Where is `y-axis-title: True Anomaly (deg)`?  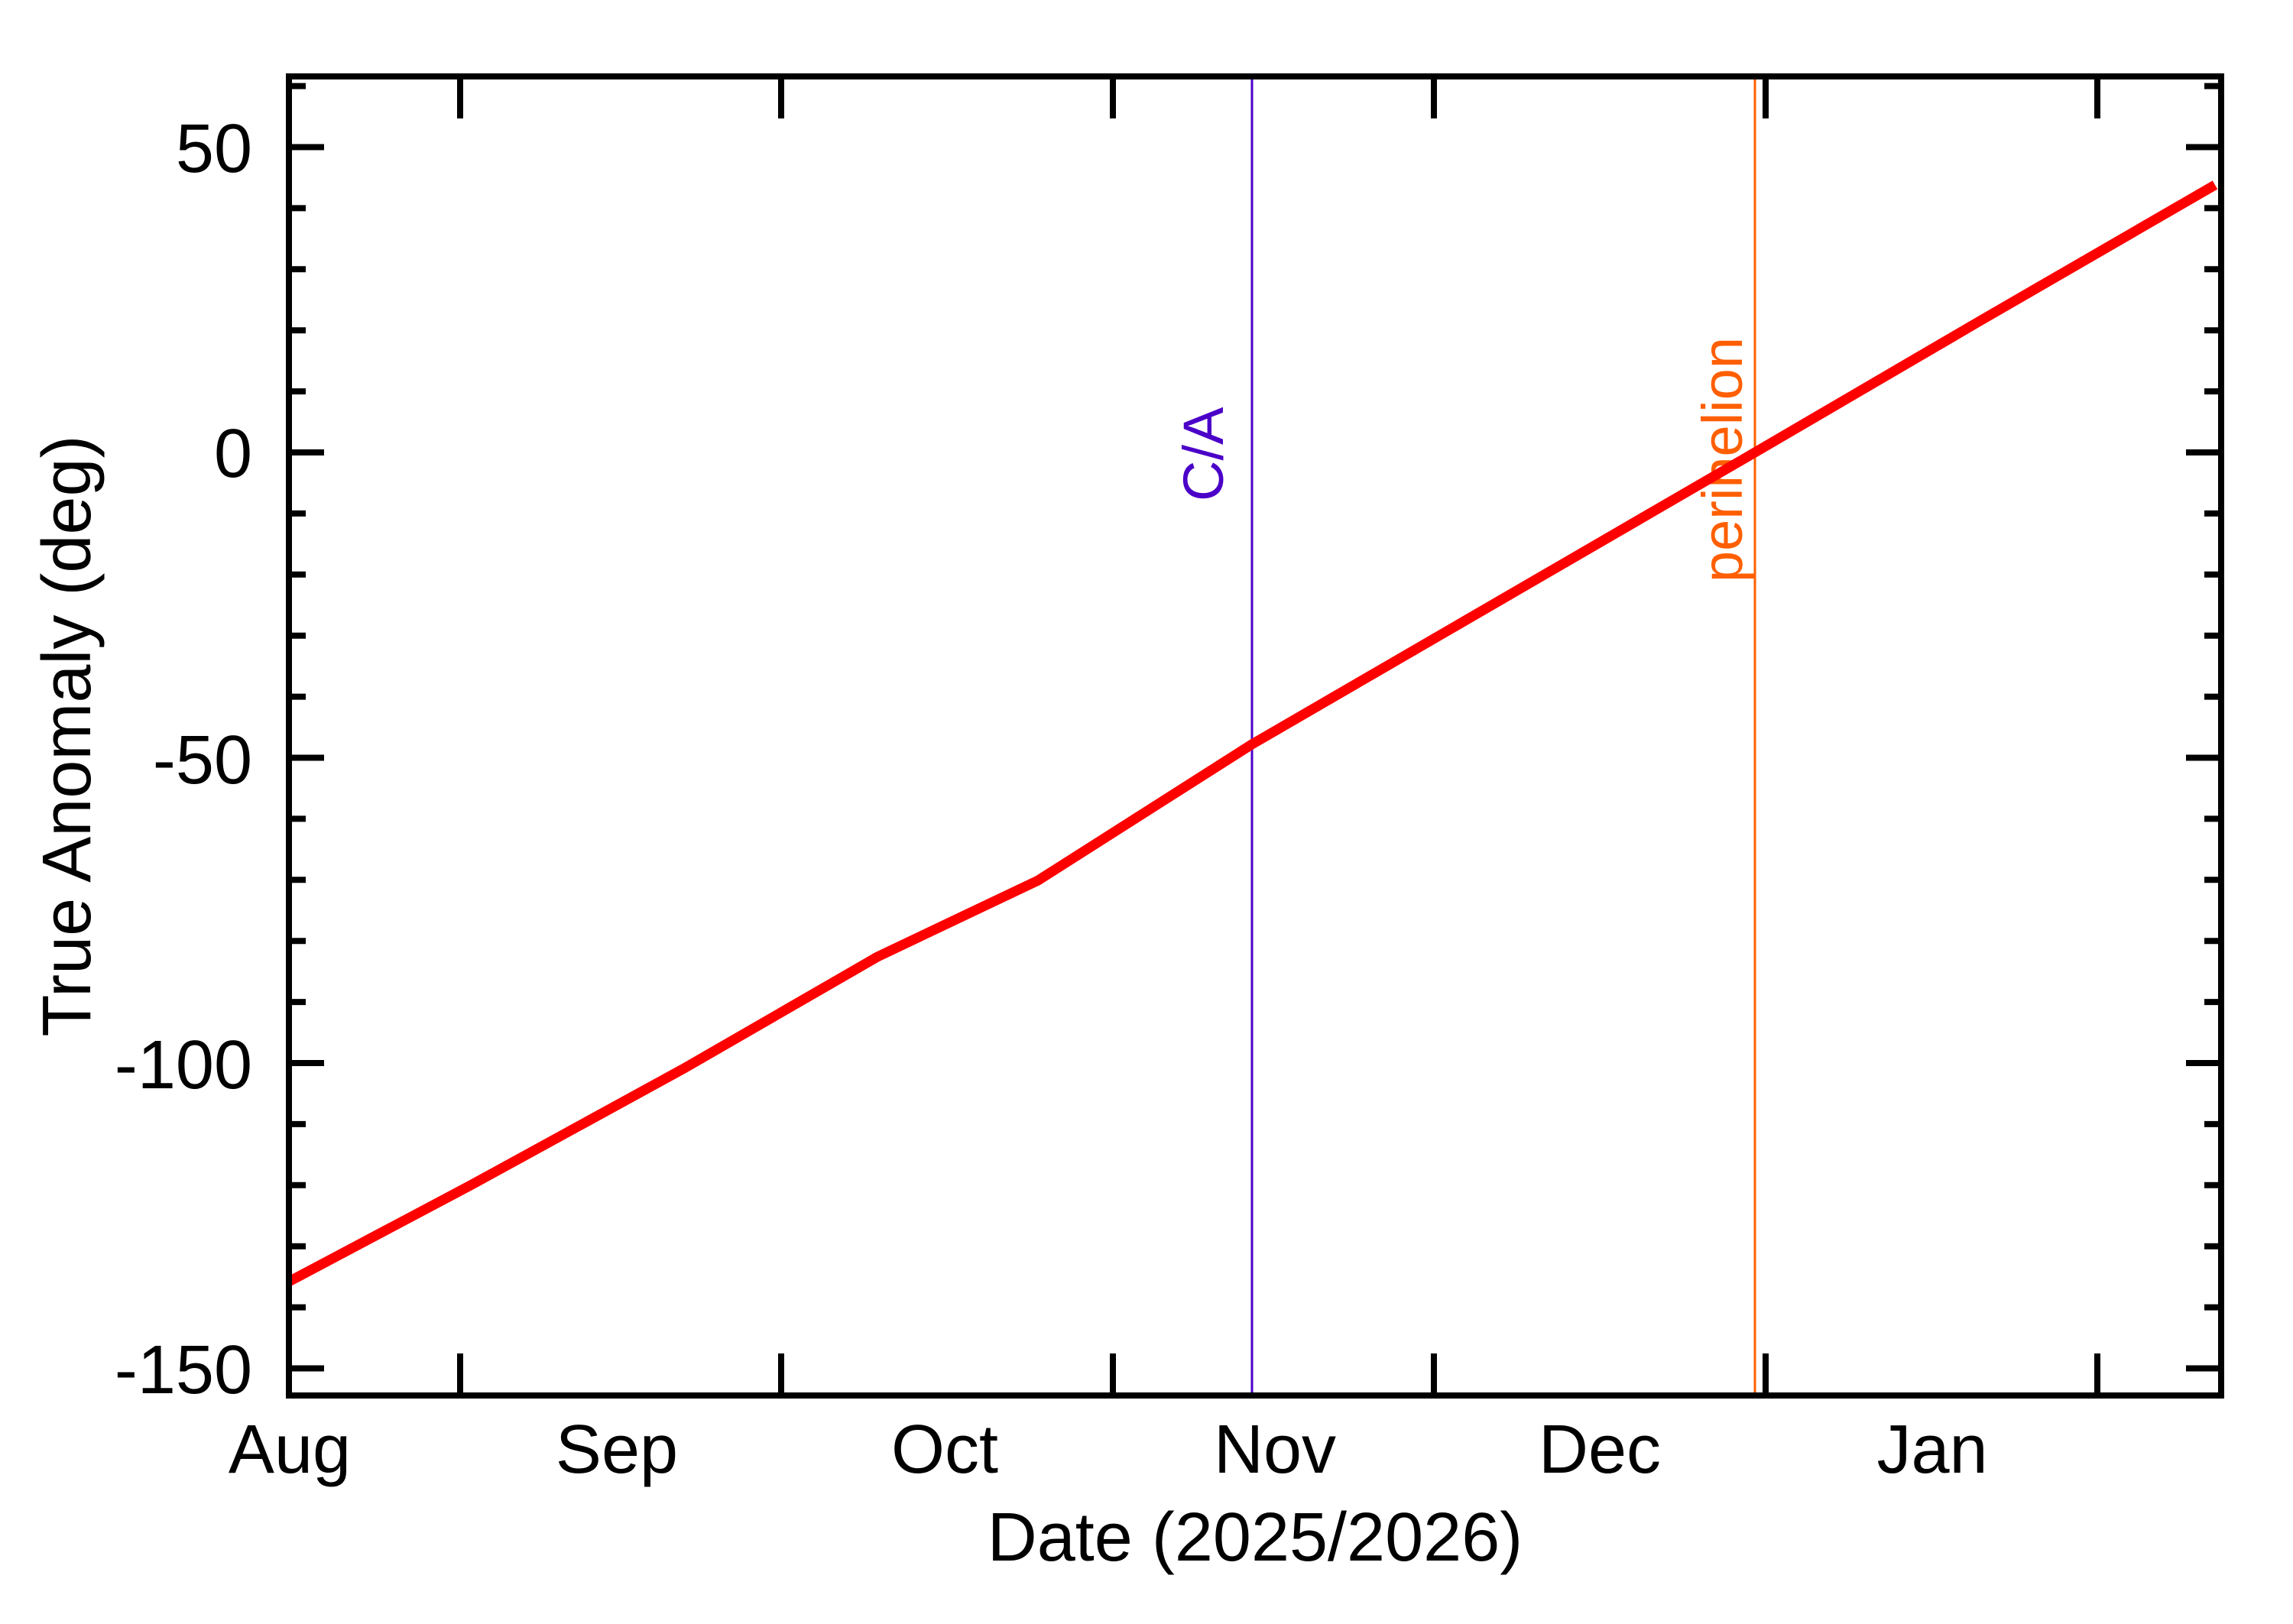
y-axis-title: True Anomaly (deg) is located at coordinates (67, 735).